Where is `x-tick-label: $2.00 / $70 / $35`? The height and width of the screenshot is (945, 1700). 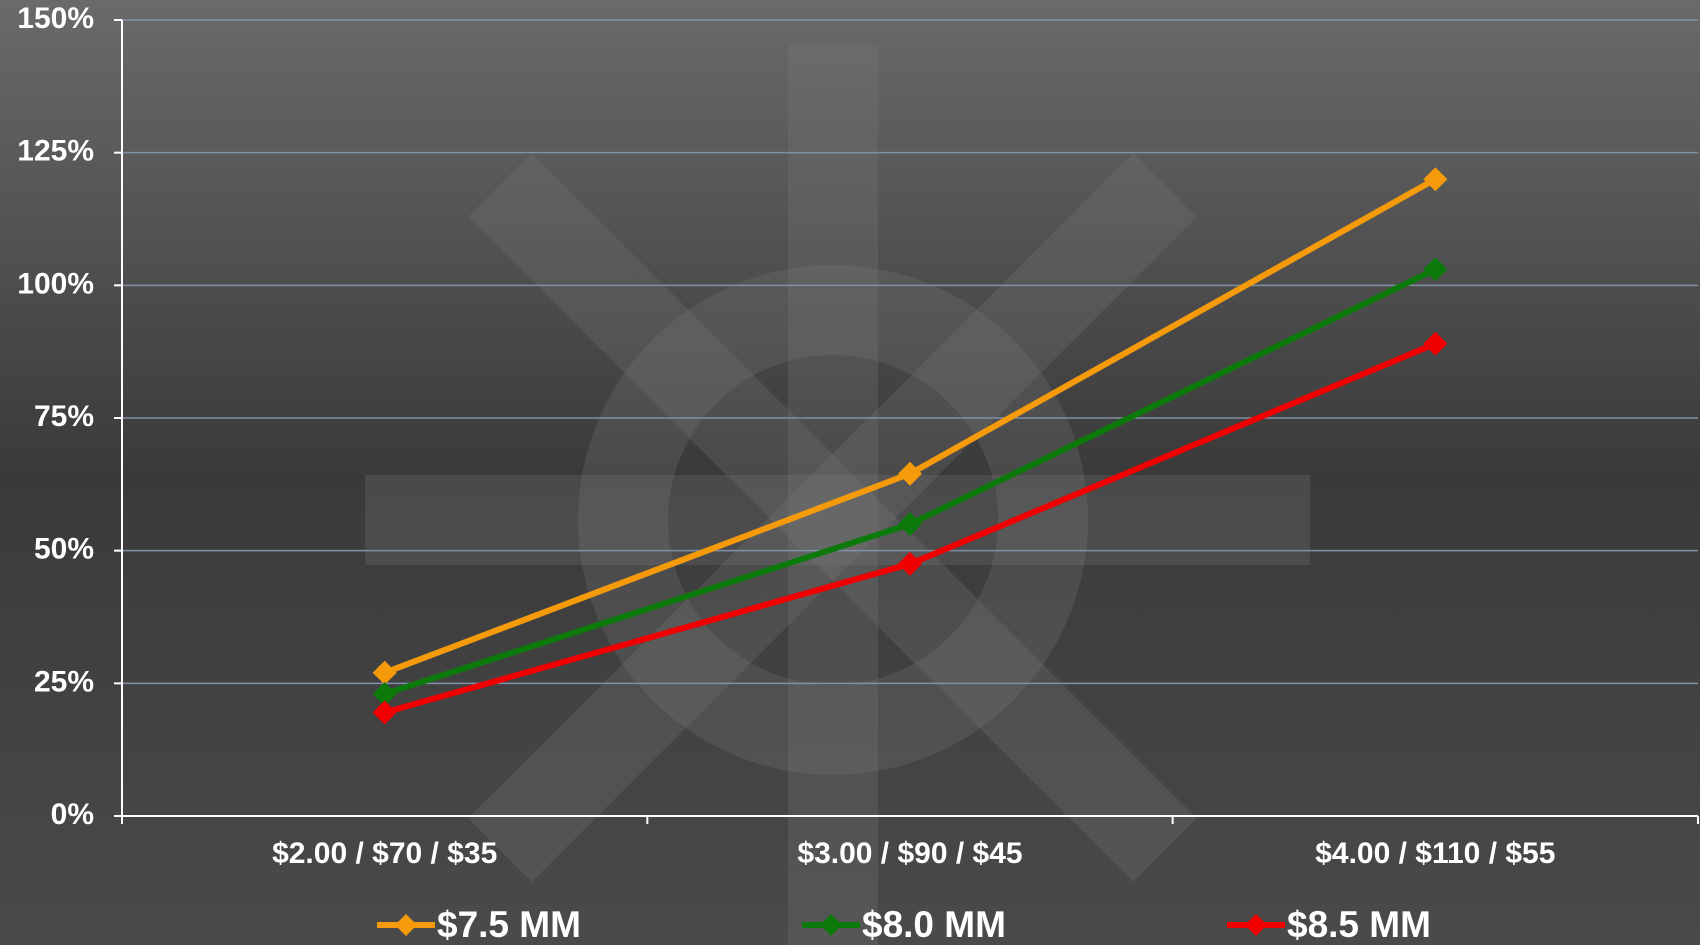
x-tick-label: $2.00 / $70 / $35 is located at coordinates (384, 853).